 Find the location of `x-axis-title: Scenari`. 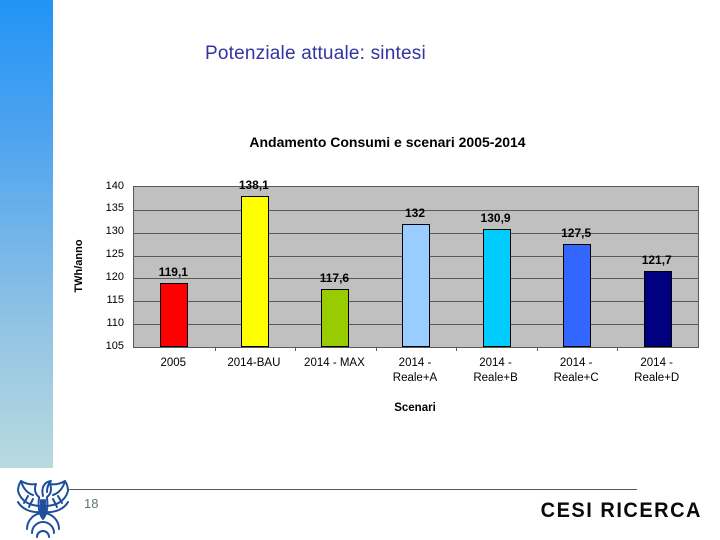

x-axis-title: Scenari is located at coordinates (415, 408).